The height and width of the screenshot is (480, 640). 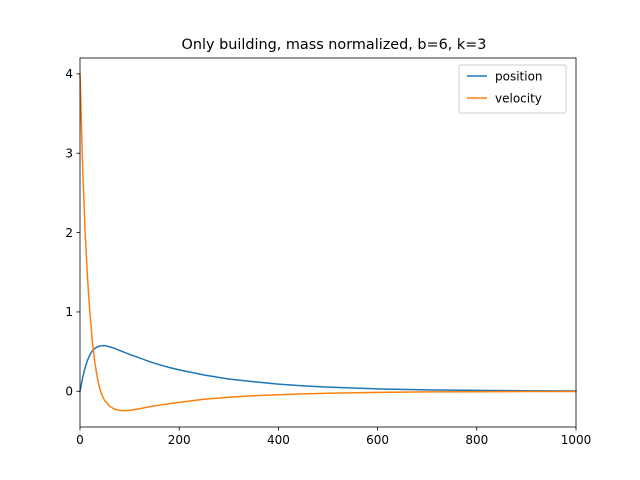 What do you see at coordinates (69, 233) in the screenshot?
I see `y-tick-label: 2` at bounding box center [69, 233].